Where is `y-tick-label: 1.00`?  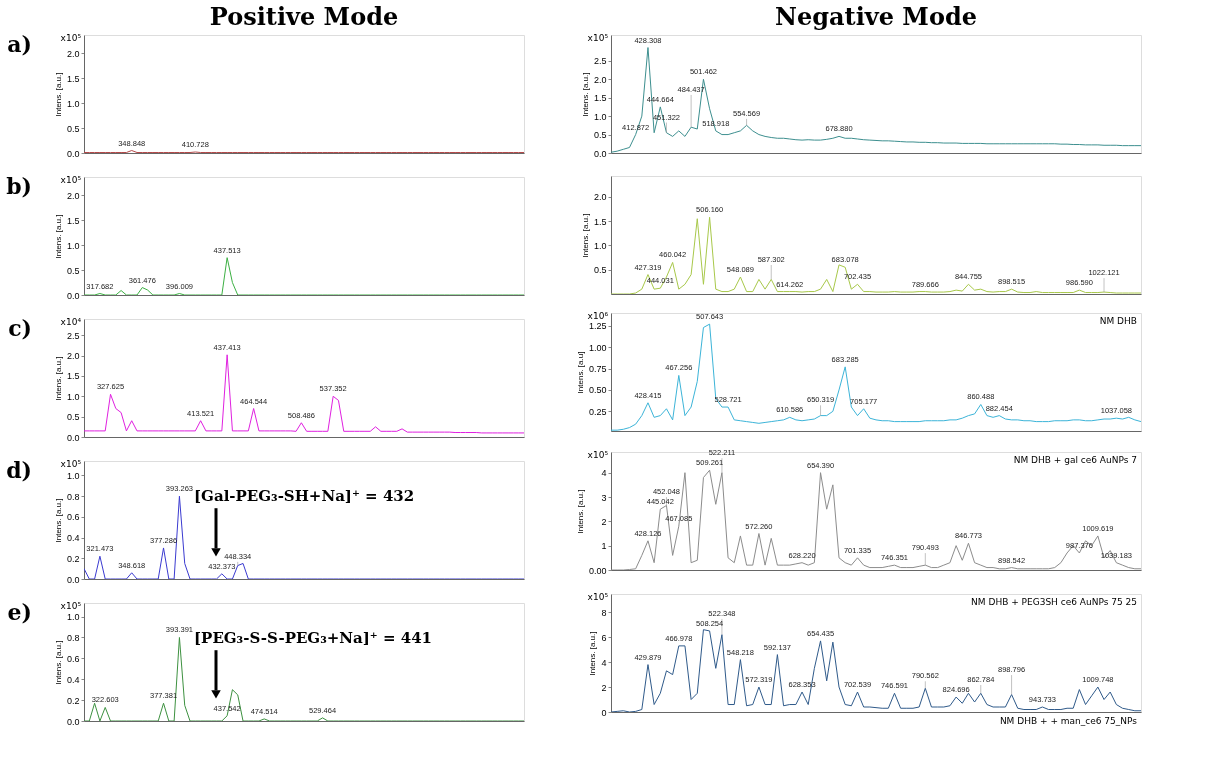 y-tick-label: 1.00 is located at coordinates (597, 347).